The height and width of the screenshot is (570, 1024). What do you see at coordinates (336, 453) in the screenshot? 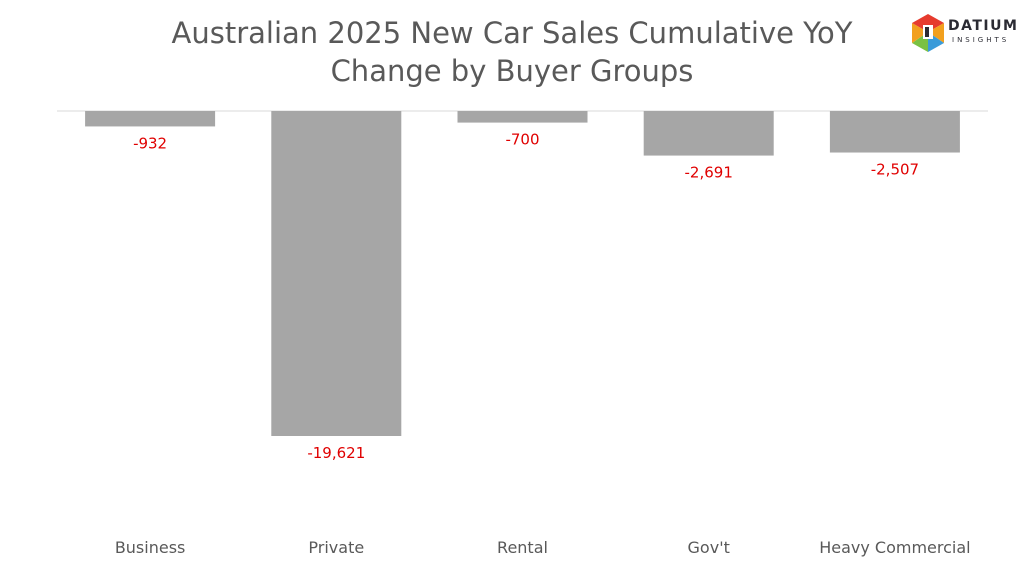
I see `data-label-1: -19,621` at bounding box center [336, 453].